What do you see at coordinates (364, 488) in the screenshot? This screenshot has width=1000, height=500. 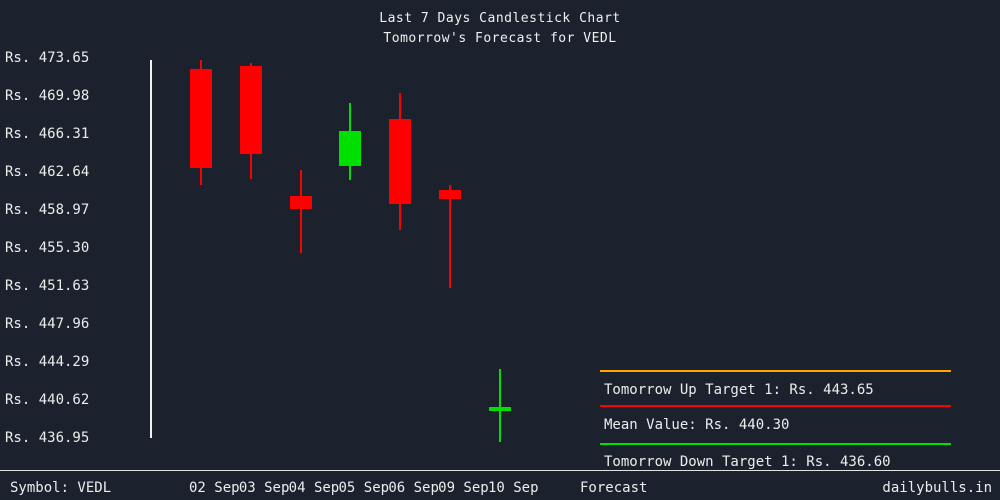 I see `x-axis-label: 05 Sep` at bounding box center [364, 488].